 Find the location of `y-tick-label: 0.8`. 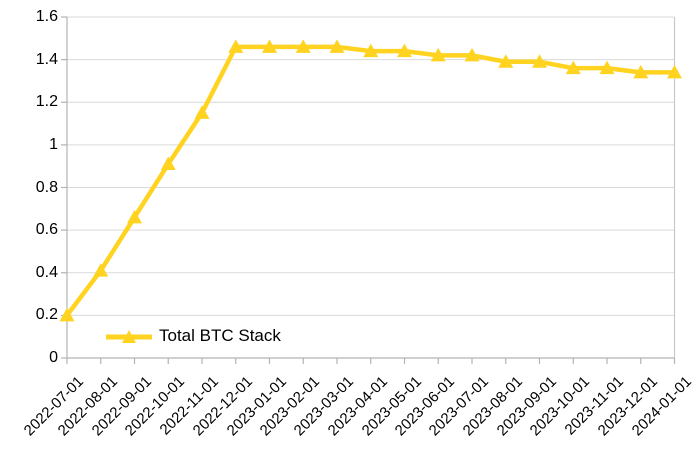

y-tick-label: 0.8 is located at coordinates (46, 187).